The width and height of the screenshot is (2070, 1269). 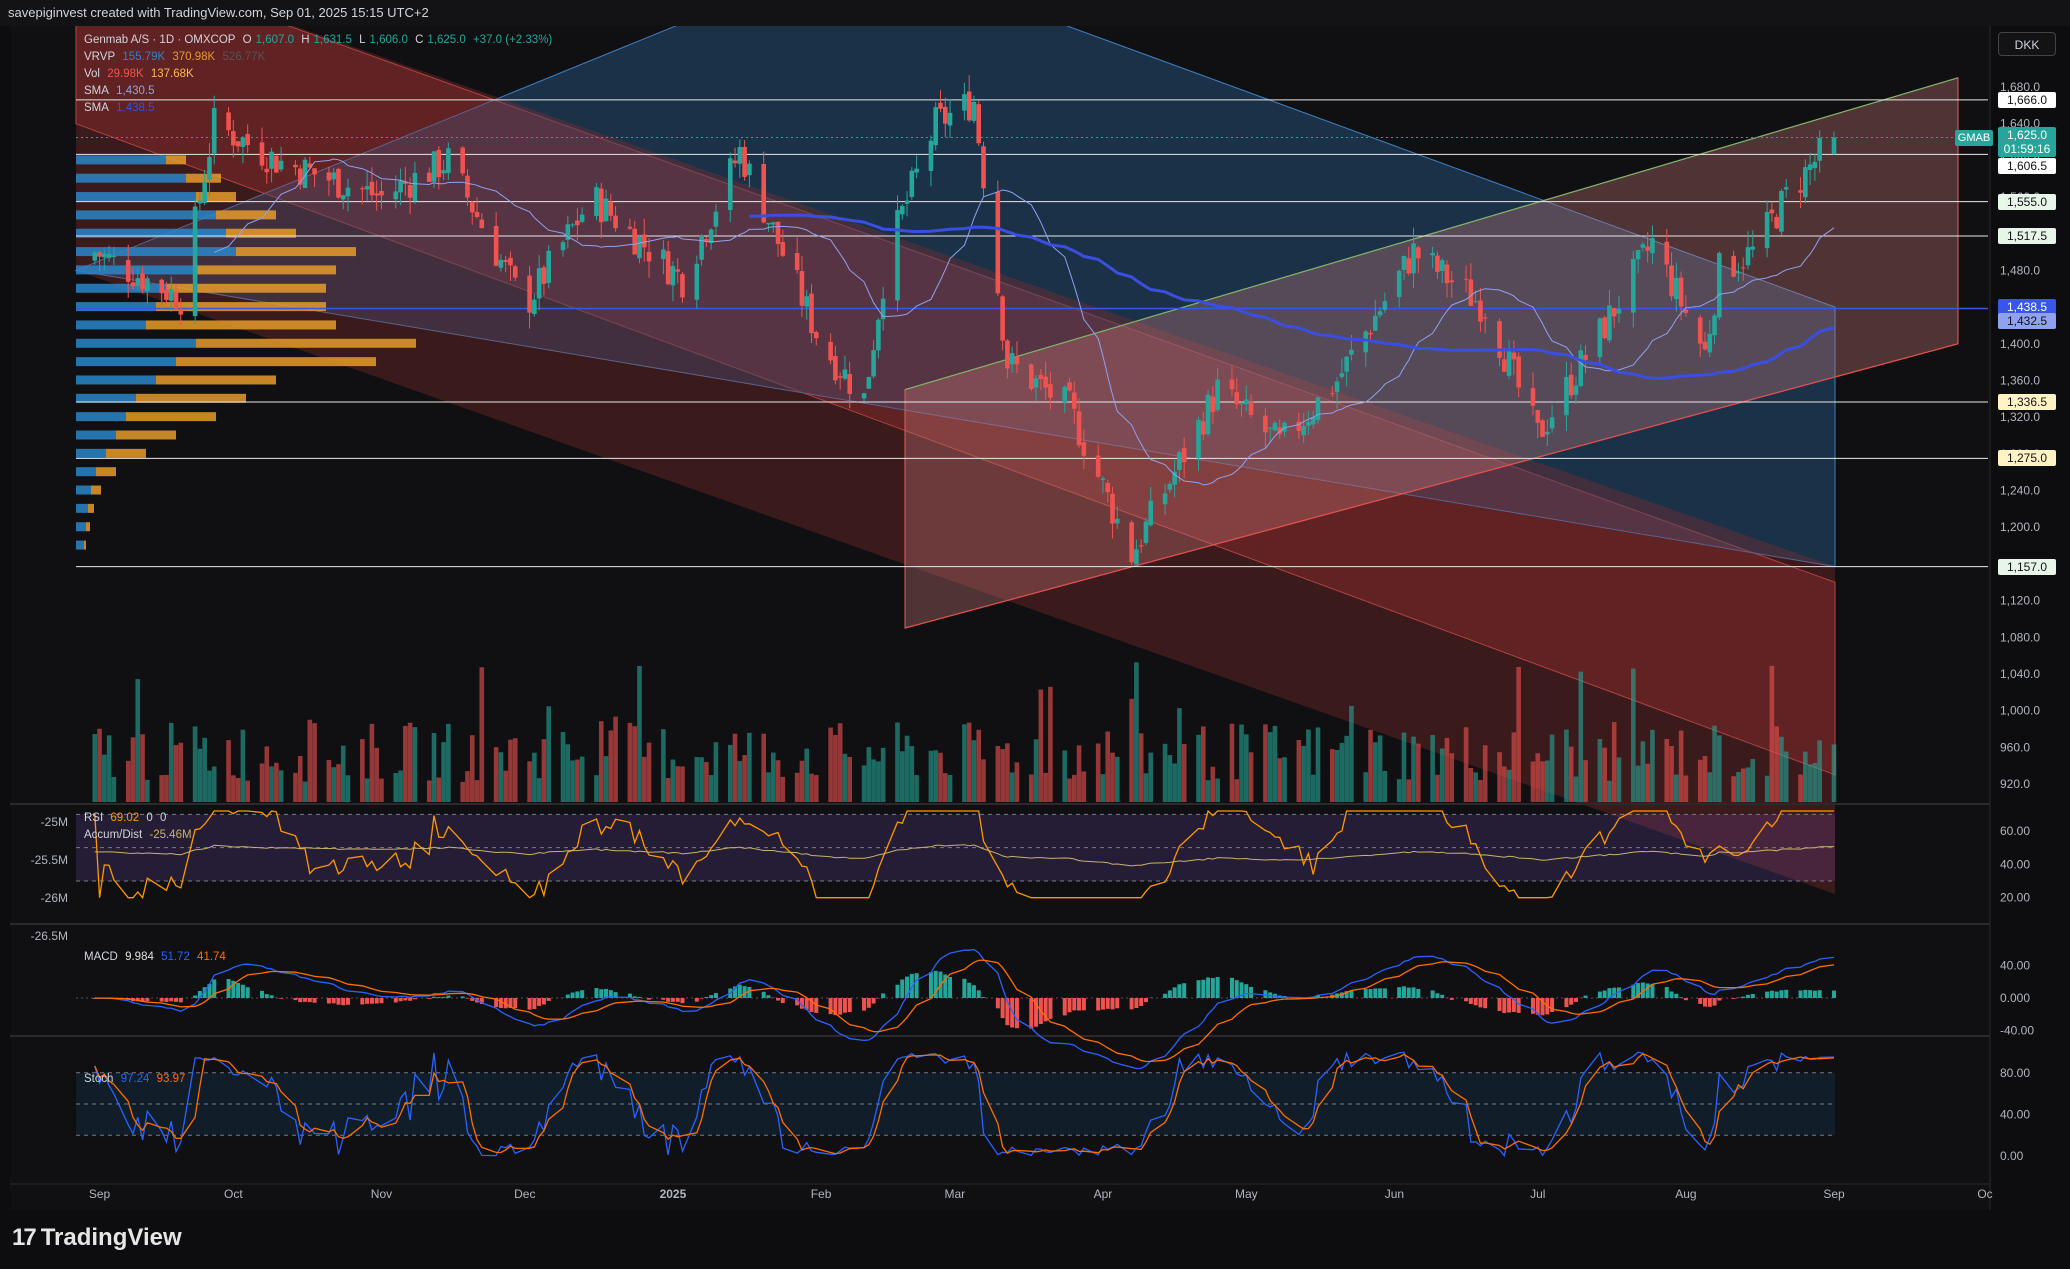 I want to click on stoch-band, so click(x=955, y=1104).